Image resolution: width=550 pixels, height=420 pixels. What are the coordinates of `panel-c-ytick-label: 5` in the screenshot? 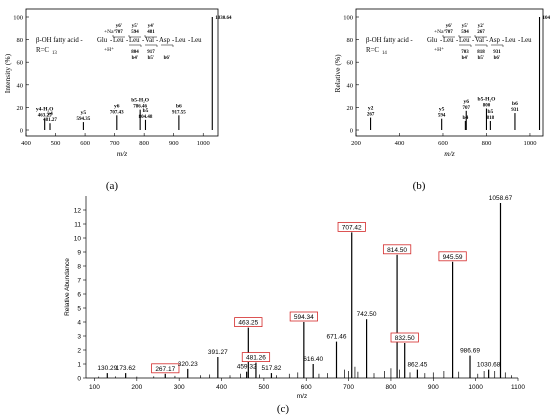 It's located at (79, 309).